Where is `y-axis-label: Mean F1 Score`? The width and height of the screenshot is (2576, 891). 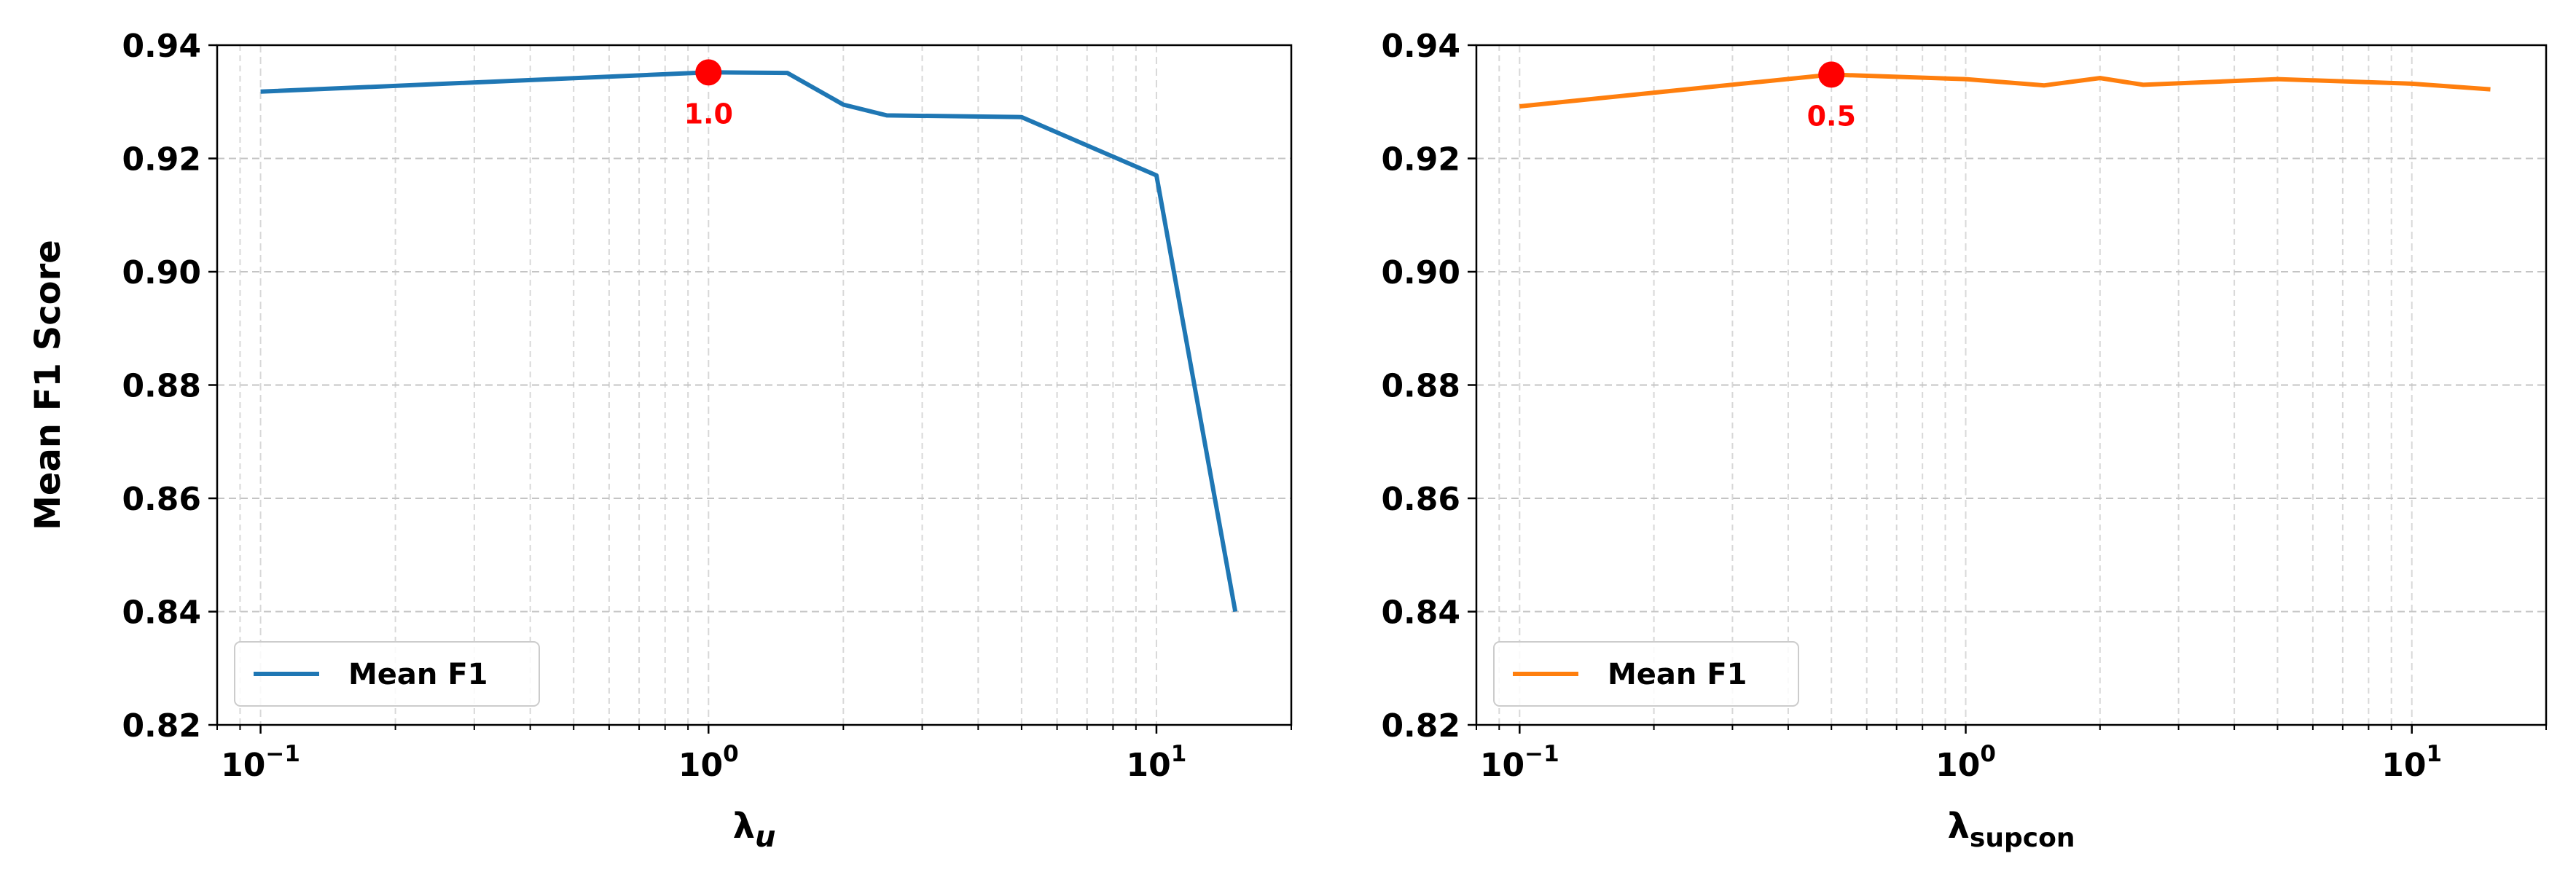
y-axis-label: Mean F1 Score is located at coordinates (48, 385).